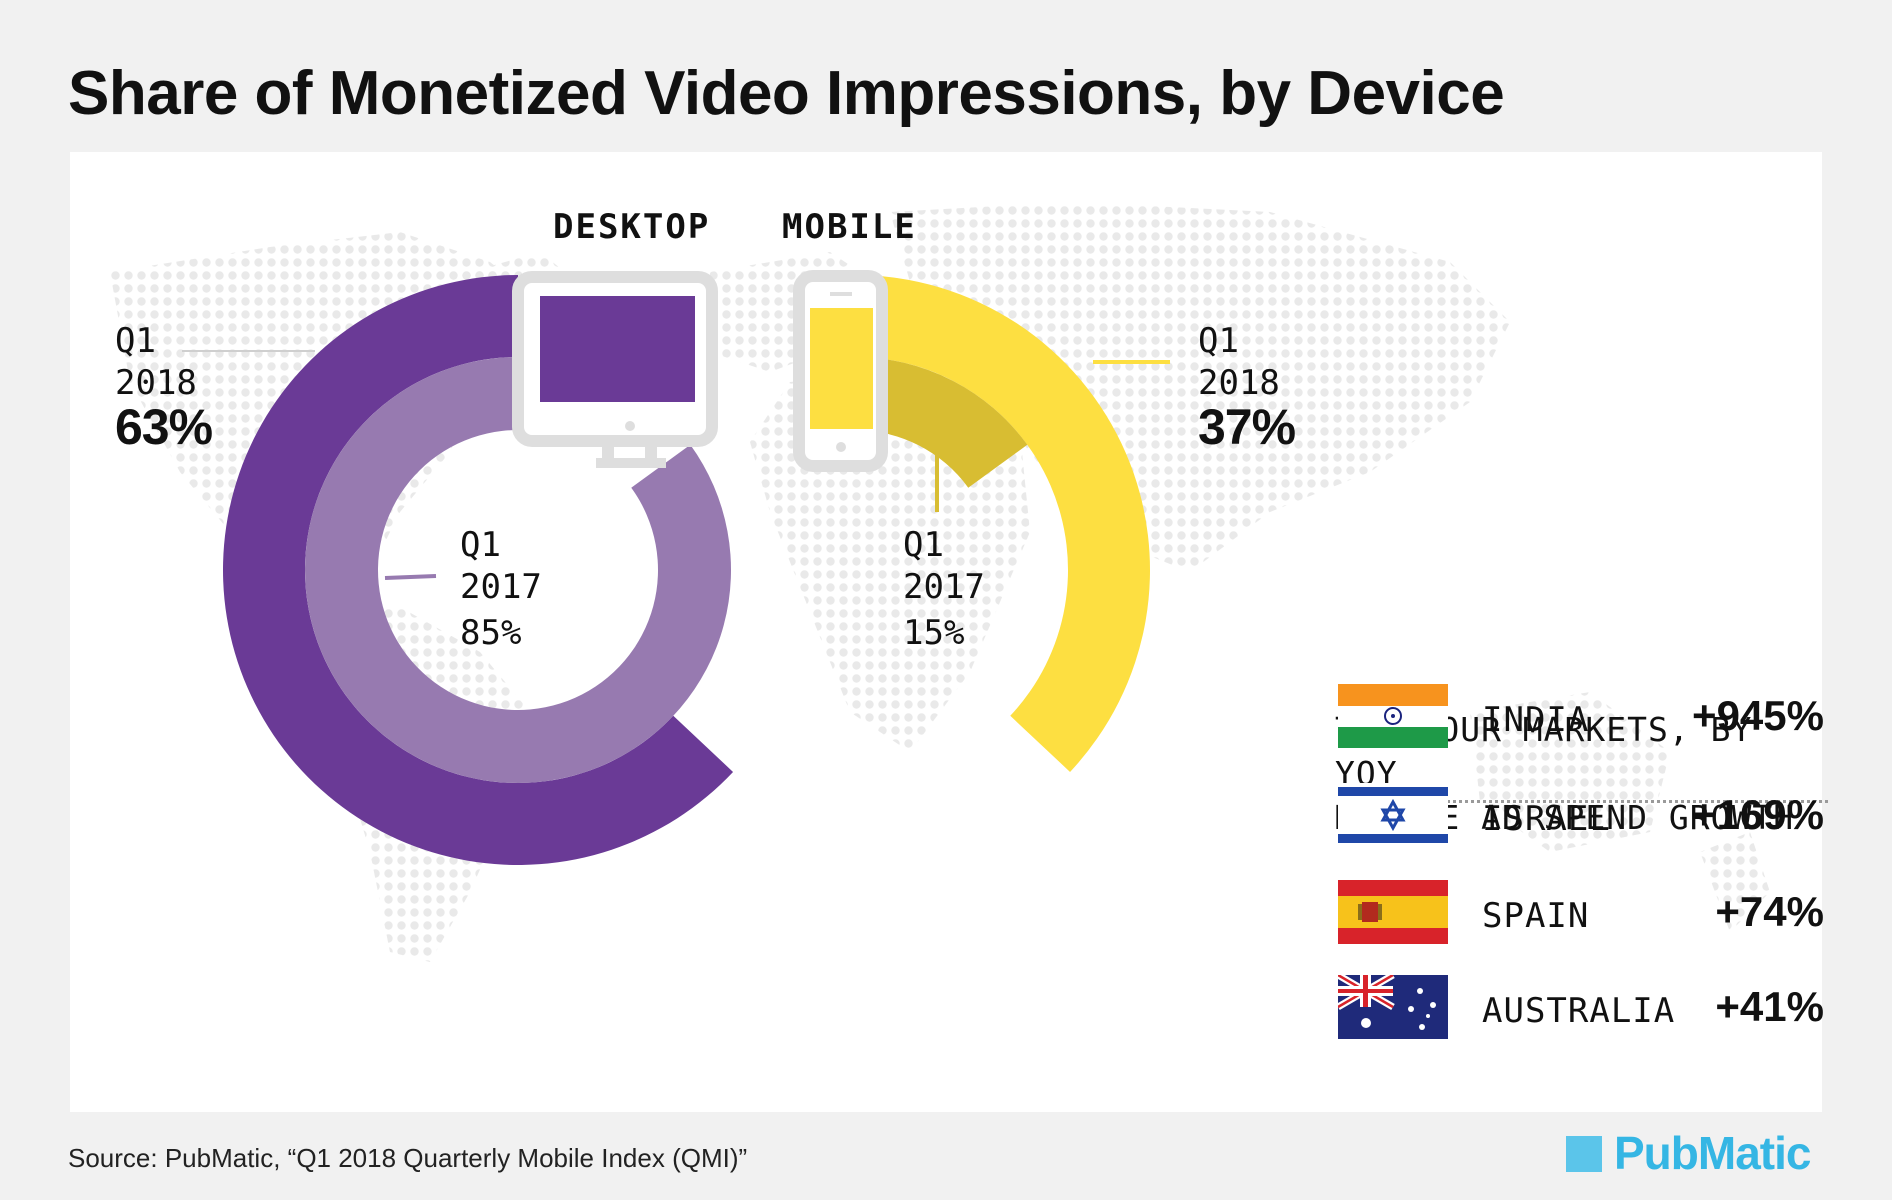 This screenshot has width=1892, height=1200. What do you see at coordinates (164, 388) in the screenshot?
I see `desktop-2018-label: Q1 2018 63%` at bounding box center [164, 388].